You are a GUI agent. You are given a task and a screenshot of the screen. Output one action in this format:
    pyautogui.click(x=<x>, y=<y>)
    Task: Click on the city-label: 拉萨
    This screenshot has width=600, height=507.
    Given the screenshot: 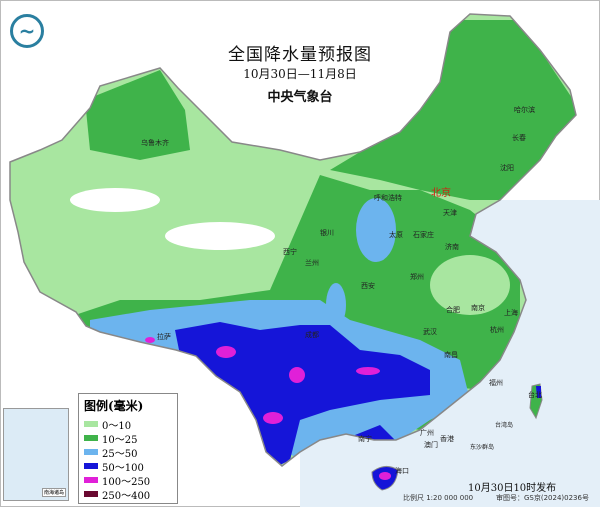 What is the action you would take?
    pyautogui.click(x=164, y=337)
    